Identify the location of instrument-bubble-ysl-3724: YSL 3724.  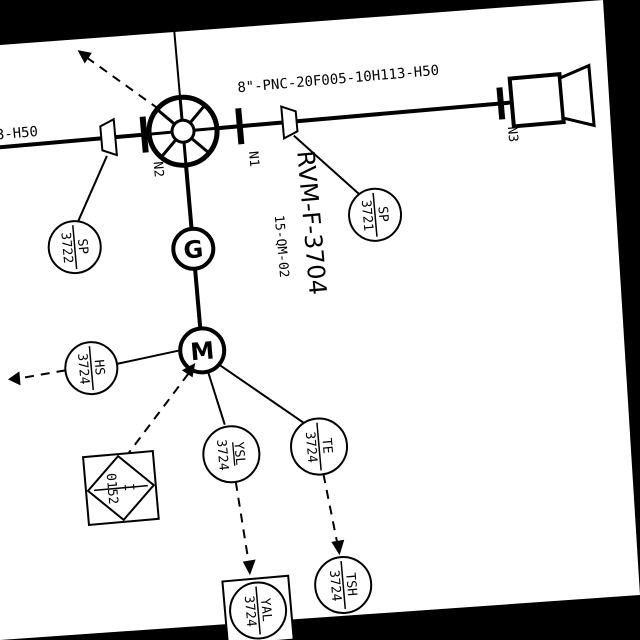
(231, 454).